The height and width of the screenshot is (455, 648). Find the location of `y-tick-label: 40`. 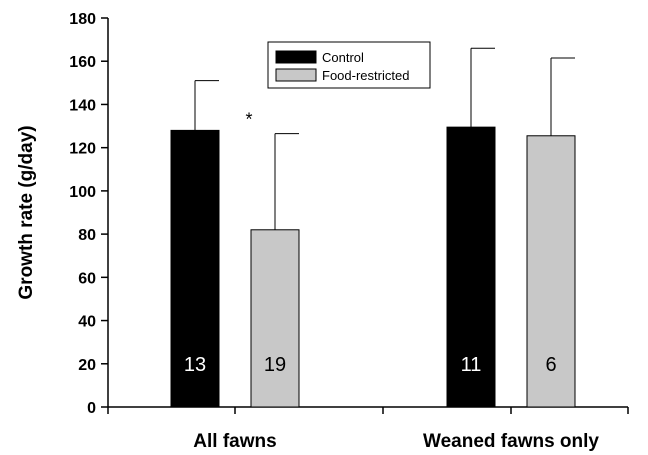

y-tick-label: 40 is located at coordinates (87, 322).